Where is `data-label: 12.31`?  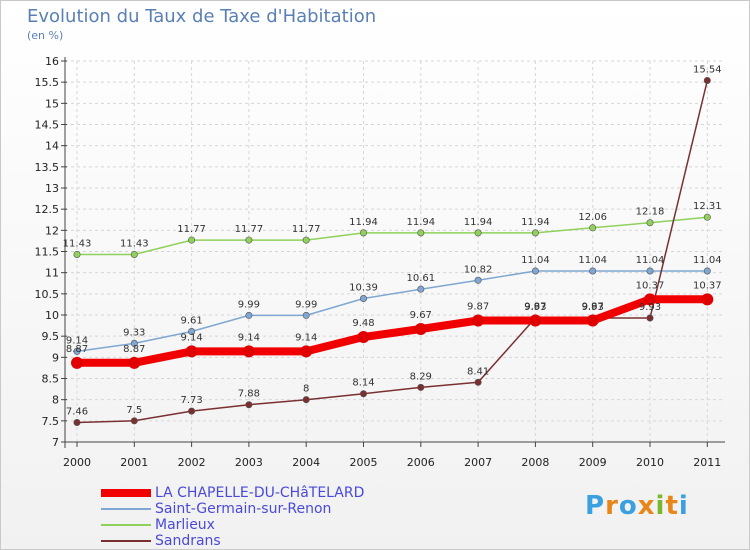
data-label: 12.31 is located at coordinates (707, 206).